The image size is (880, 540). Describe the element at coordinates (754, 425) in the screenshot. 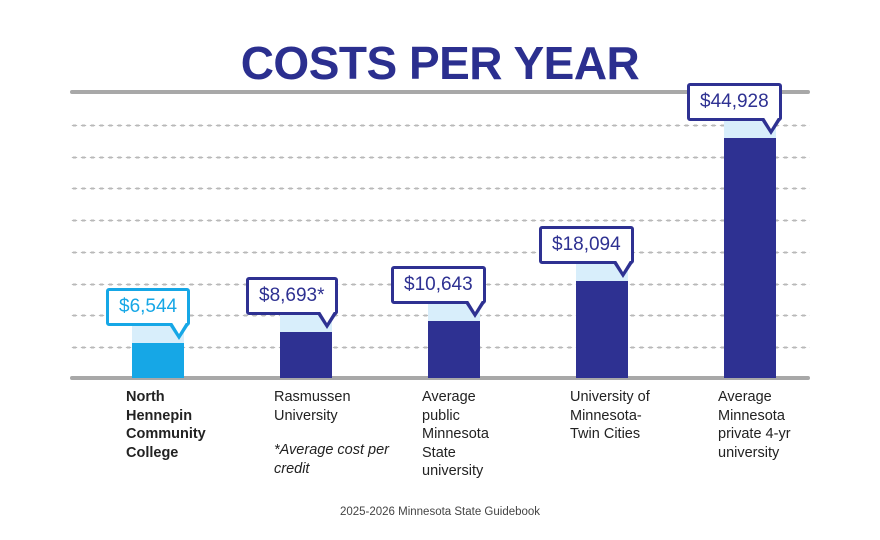

I see `x-axis-label-5: Average Minnesota private 4-yr university` at that location.